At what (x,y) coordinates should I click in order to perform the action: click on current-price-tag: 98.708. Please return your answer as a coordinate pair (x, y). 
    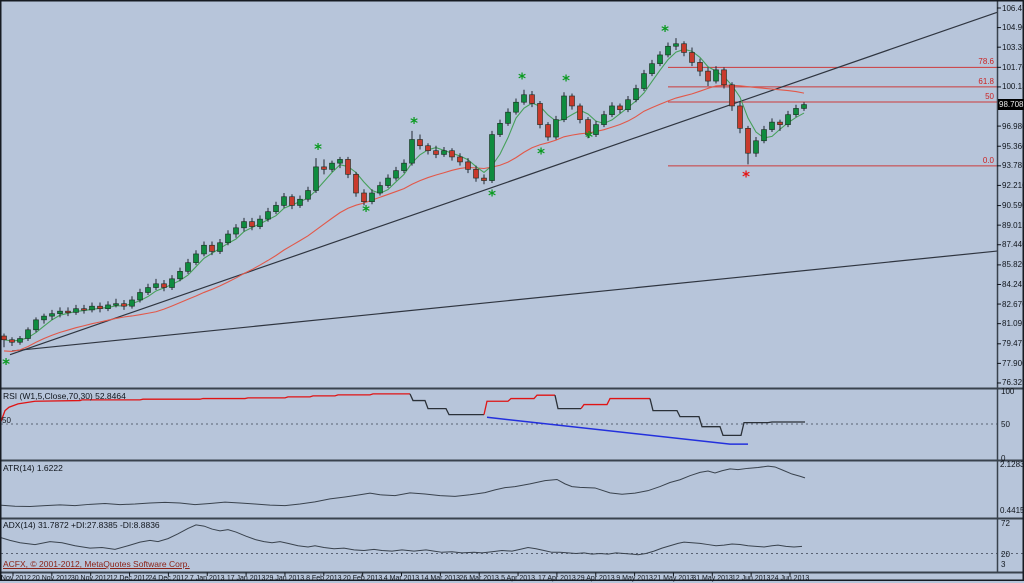
    Looking at the image, I should click on (1011, 104).